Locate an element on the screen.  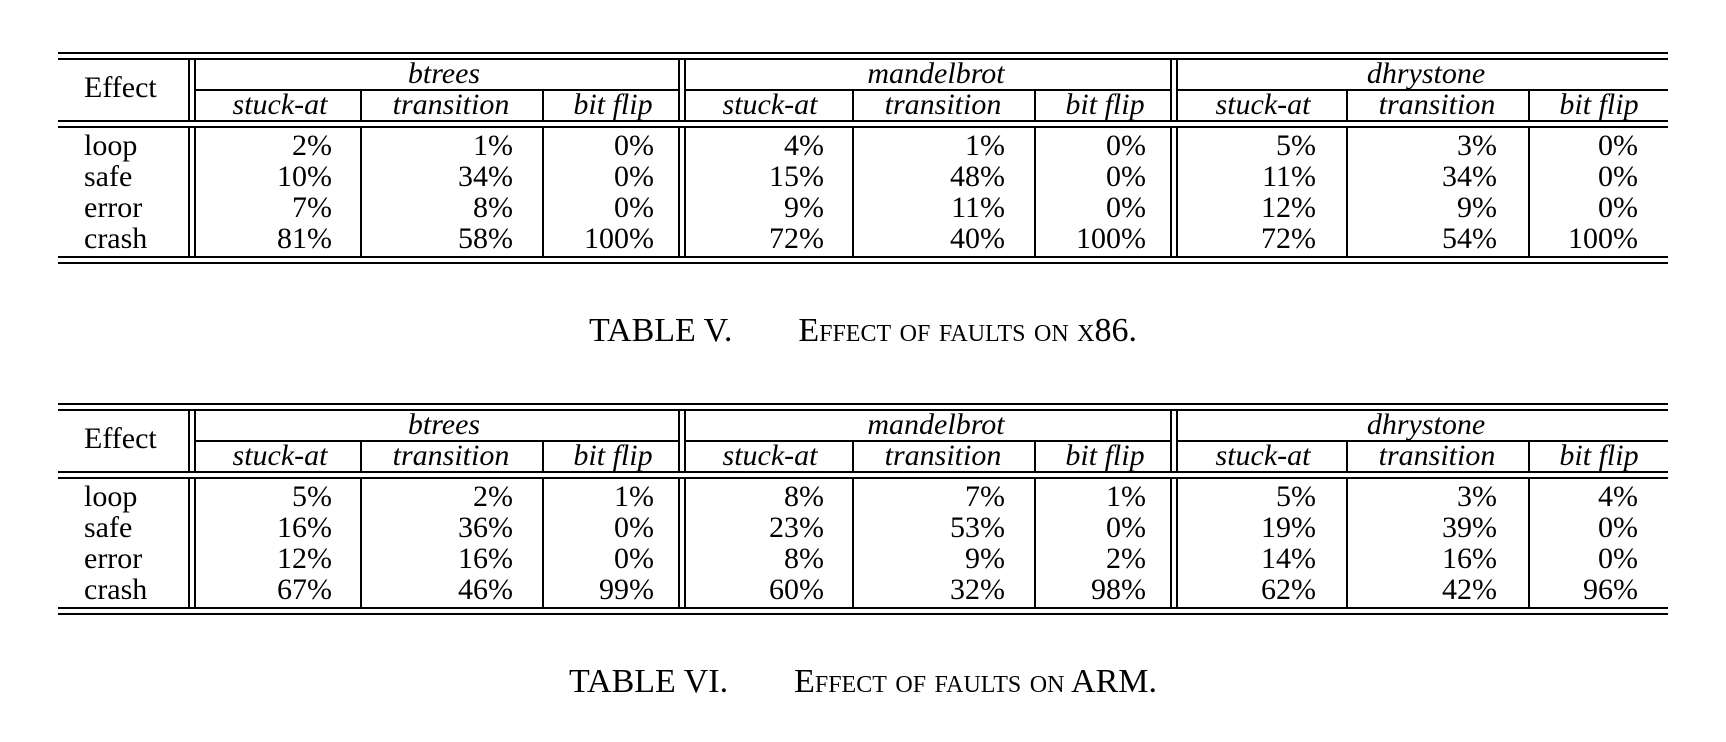
table-cell: 40% is located at coordinates (977, 238).